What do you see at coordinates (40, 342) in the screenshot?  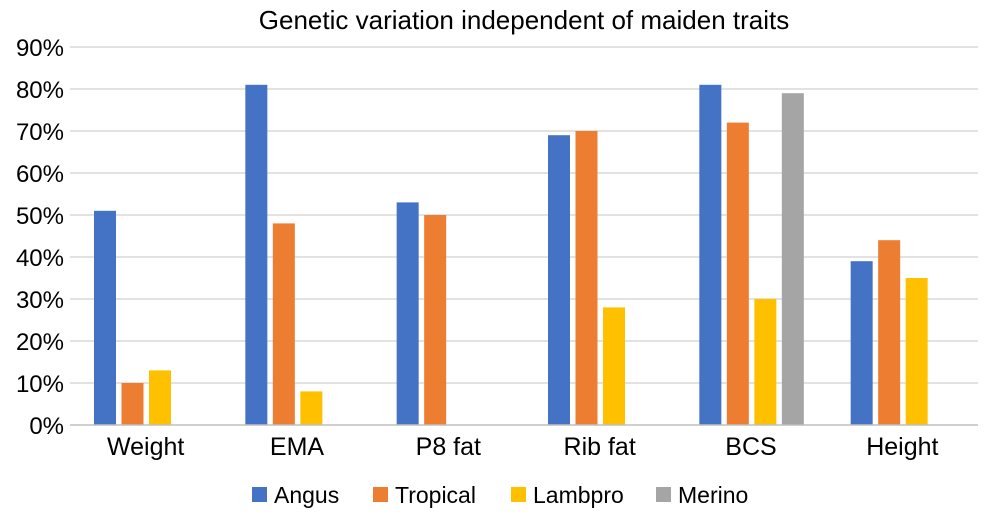 I see `y-tick-label: 20%` at bounding box center [40, 342].